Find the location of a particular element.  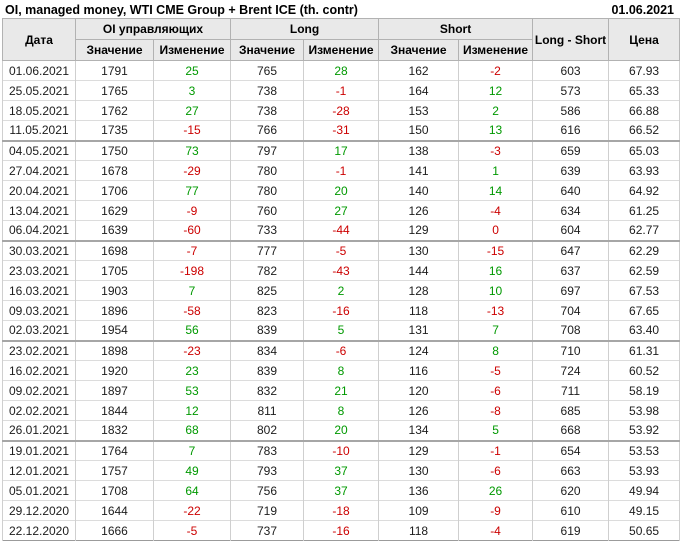

date-cell: 26.01.2021 is located at coordinates (39, 430).